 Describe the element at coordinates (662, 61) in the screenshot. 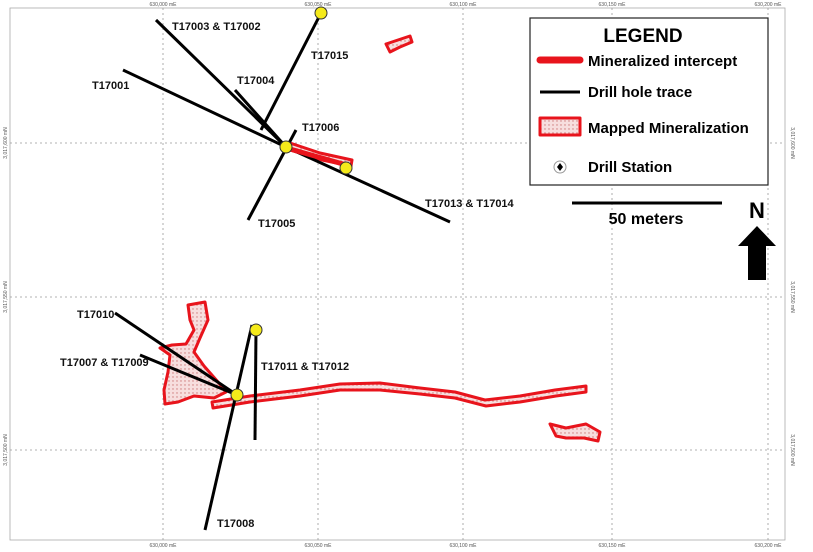

I see `legend-item: Mineralized intercept` at that location.